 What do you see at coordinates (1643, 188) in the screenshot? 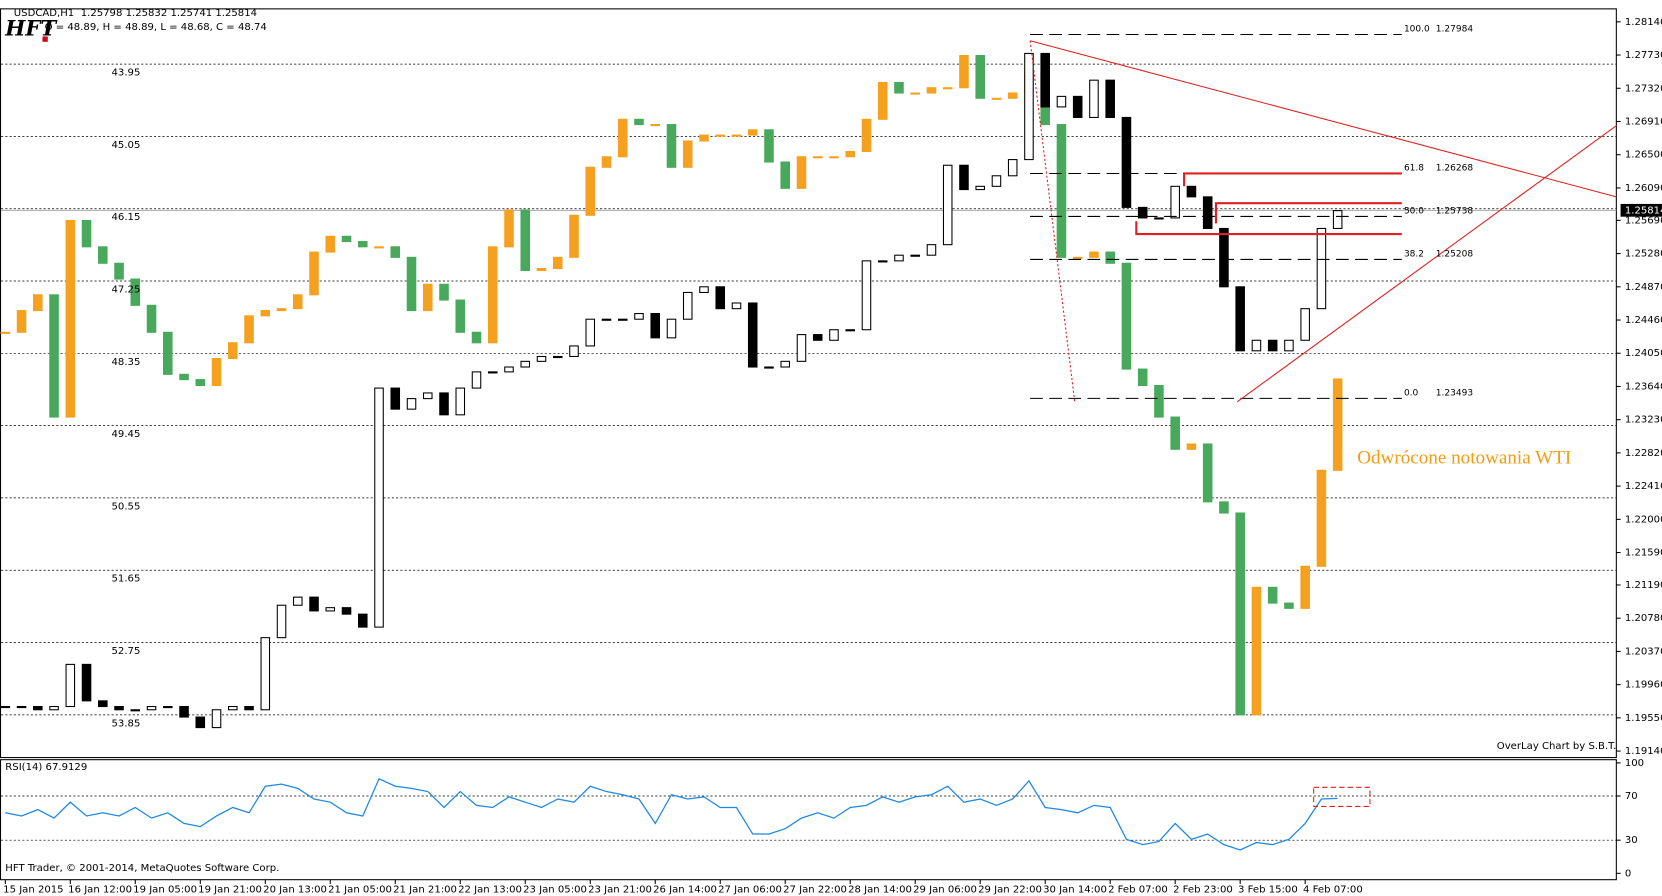
I see `y-tick-label: 1.26090` at bounding box center [1643, 188].